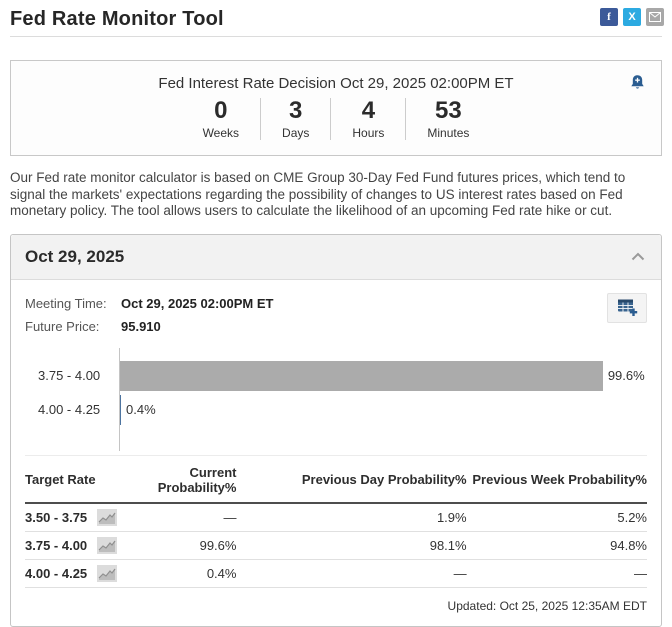 The image size is (672, 627). I want to click on previous-day-value: 98.1%, so click(351, 545).